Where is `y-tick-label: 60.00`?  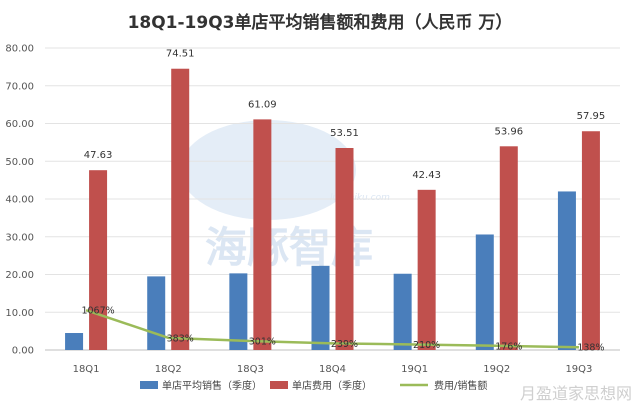 y-tick-label: 60.00 is located at coordinates (19, 124).